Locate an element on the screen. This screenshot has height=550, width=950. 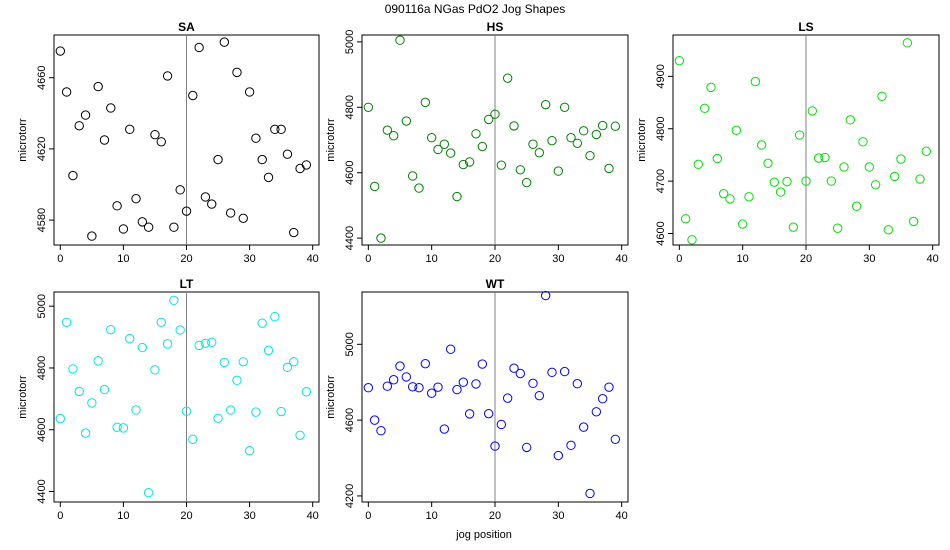
figure-title: 090116a NGas PdO2 Jog Shapes is located at coordinates (475, 9).